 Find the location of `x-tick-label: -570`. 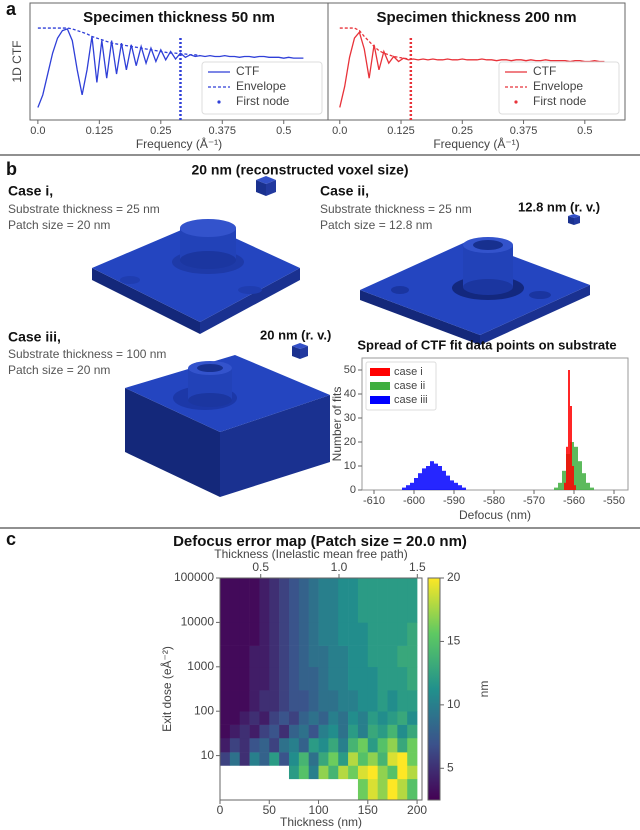

x-tick-label: -570 is located at coordinates (534, 501).